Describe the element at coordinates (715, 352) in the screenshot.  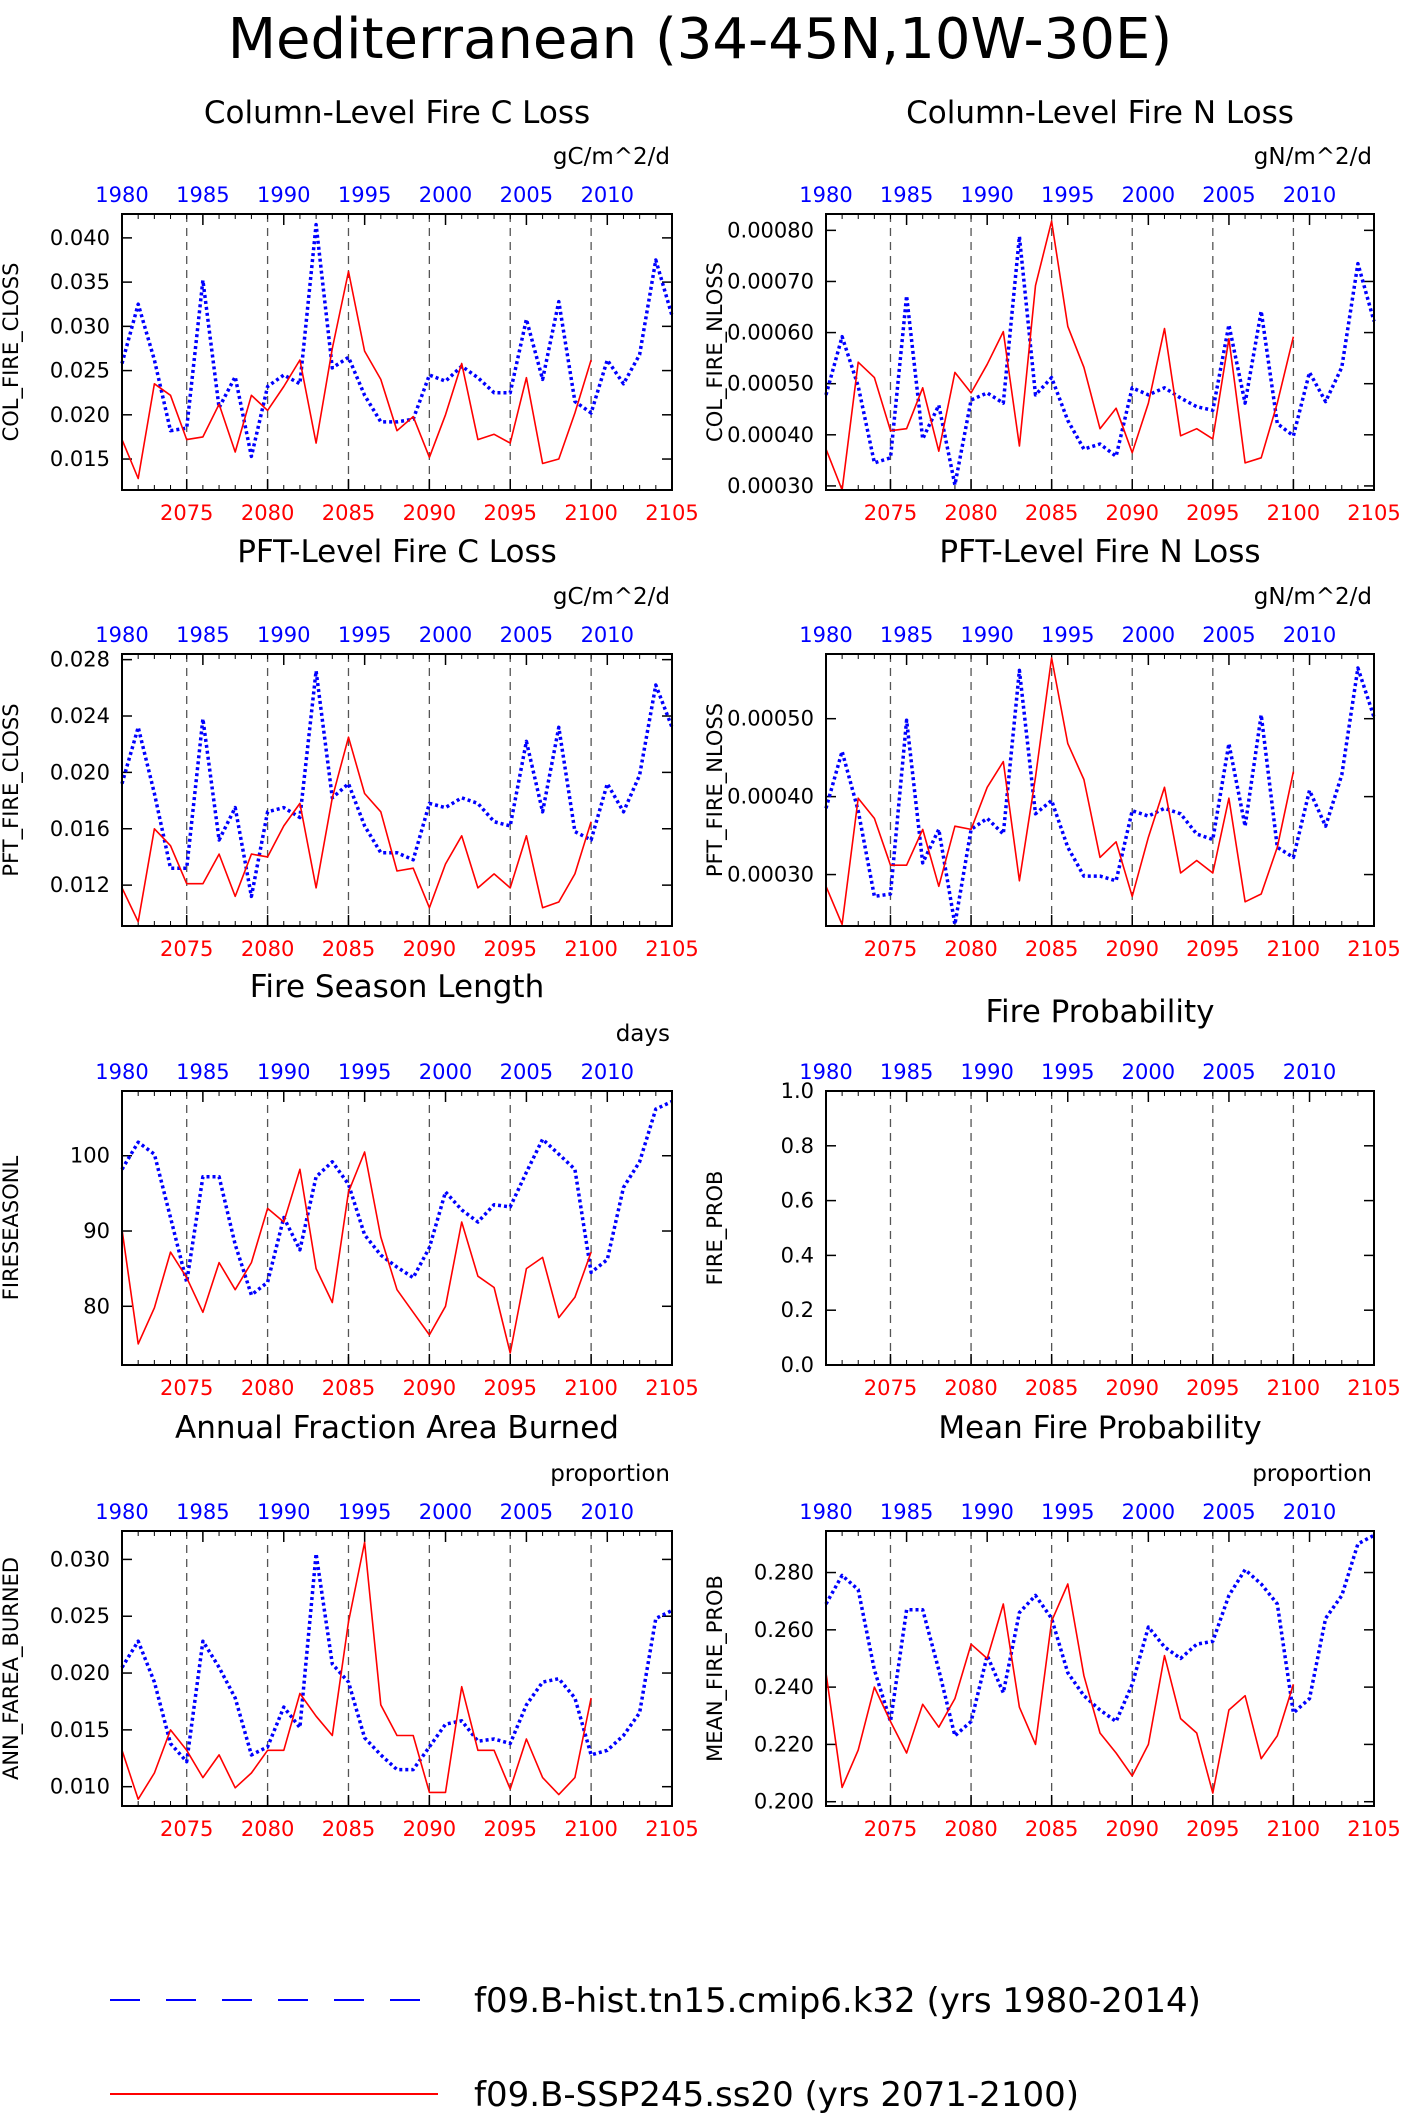
I see `y-axis-label: COL_FIRE_NLOSS` at that location.